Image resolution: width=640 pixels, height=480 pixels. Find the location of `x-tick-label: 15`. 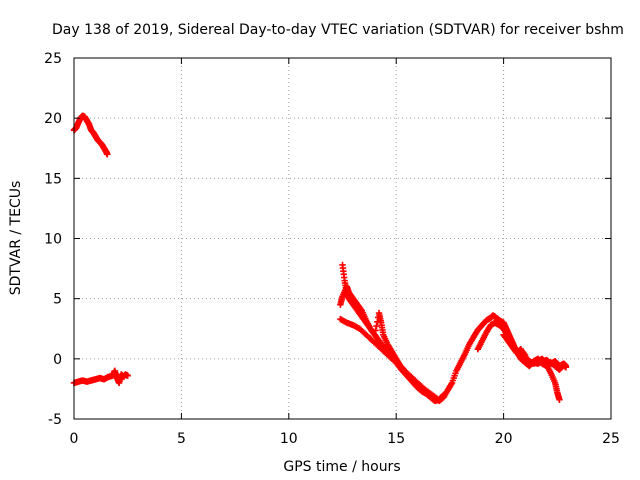

x-tick-label: 15 is located at coordinates (396, 439).